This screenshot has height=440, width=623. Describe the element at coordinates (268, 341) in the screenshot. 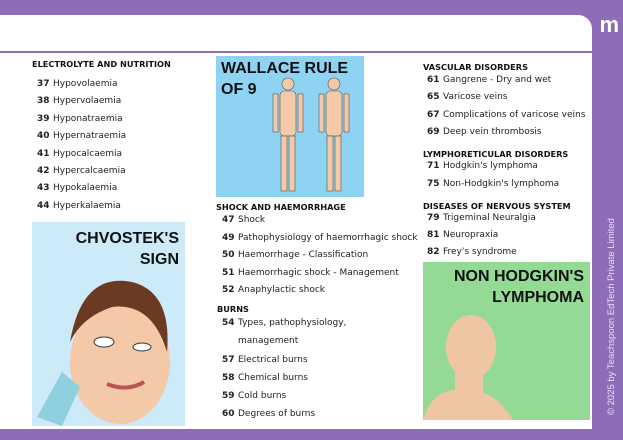

I see `topic-label: management` at that location.